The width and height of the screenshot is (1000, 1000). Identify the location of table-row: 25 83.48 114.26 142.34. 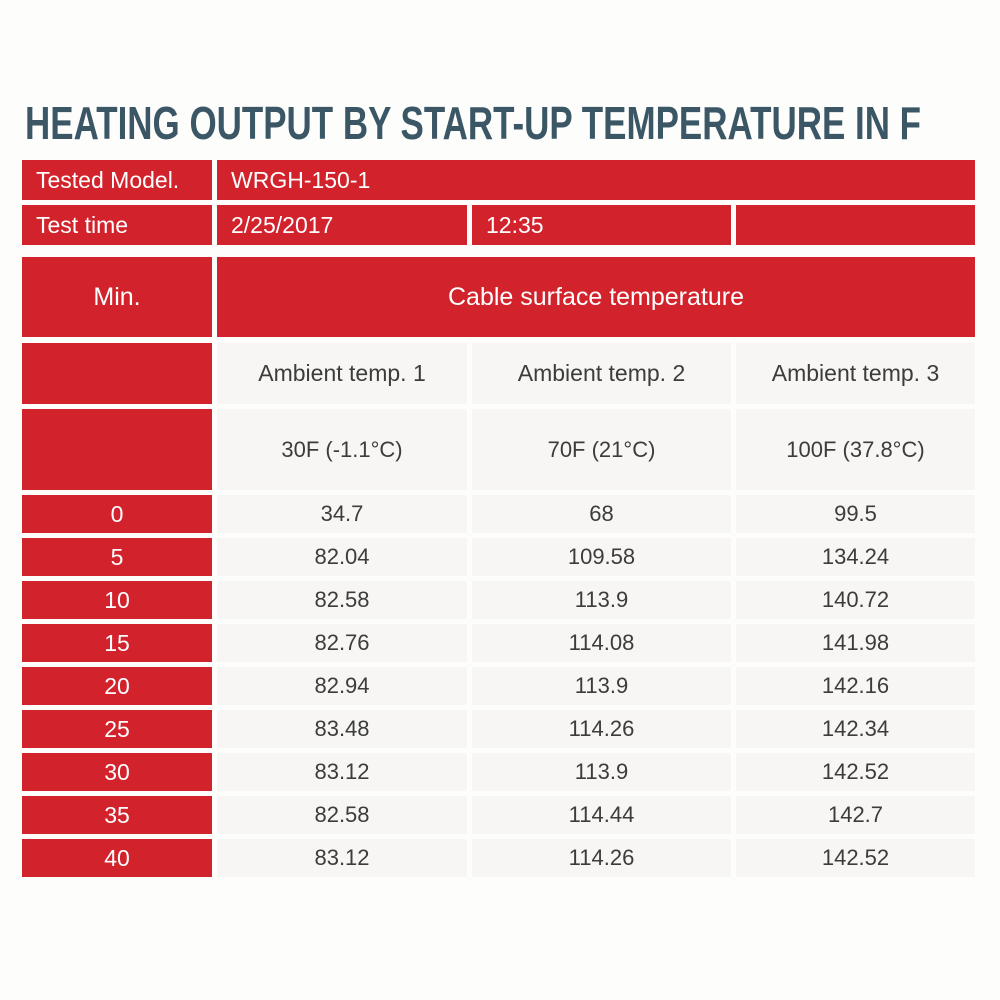
(498, 729).